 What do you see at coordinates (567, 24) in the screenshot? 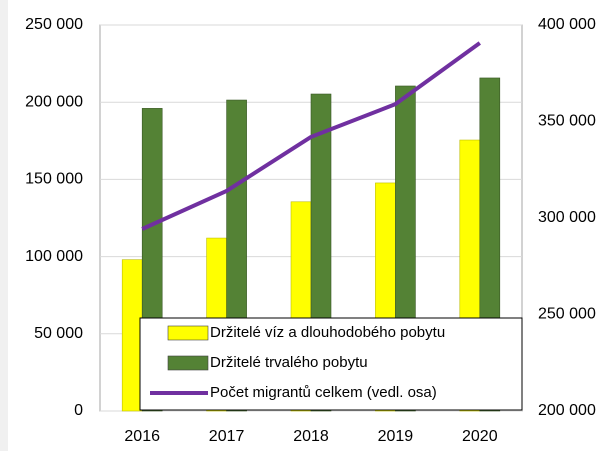
I see `y2-tick-label: 400 000` at bounding box center [567, 24].